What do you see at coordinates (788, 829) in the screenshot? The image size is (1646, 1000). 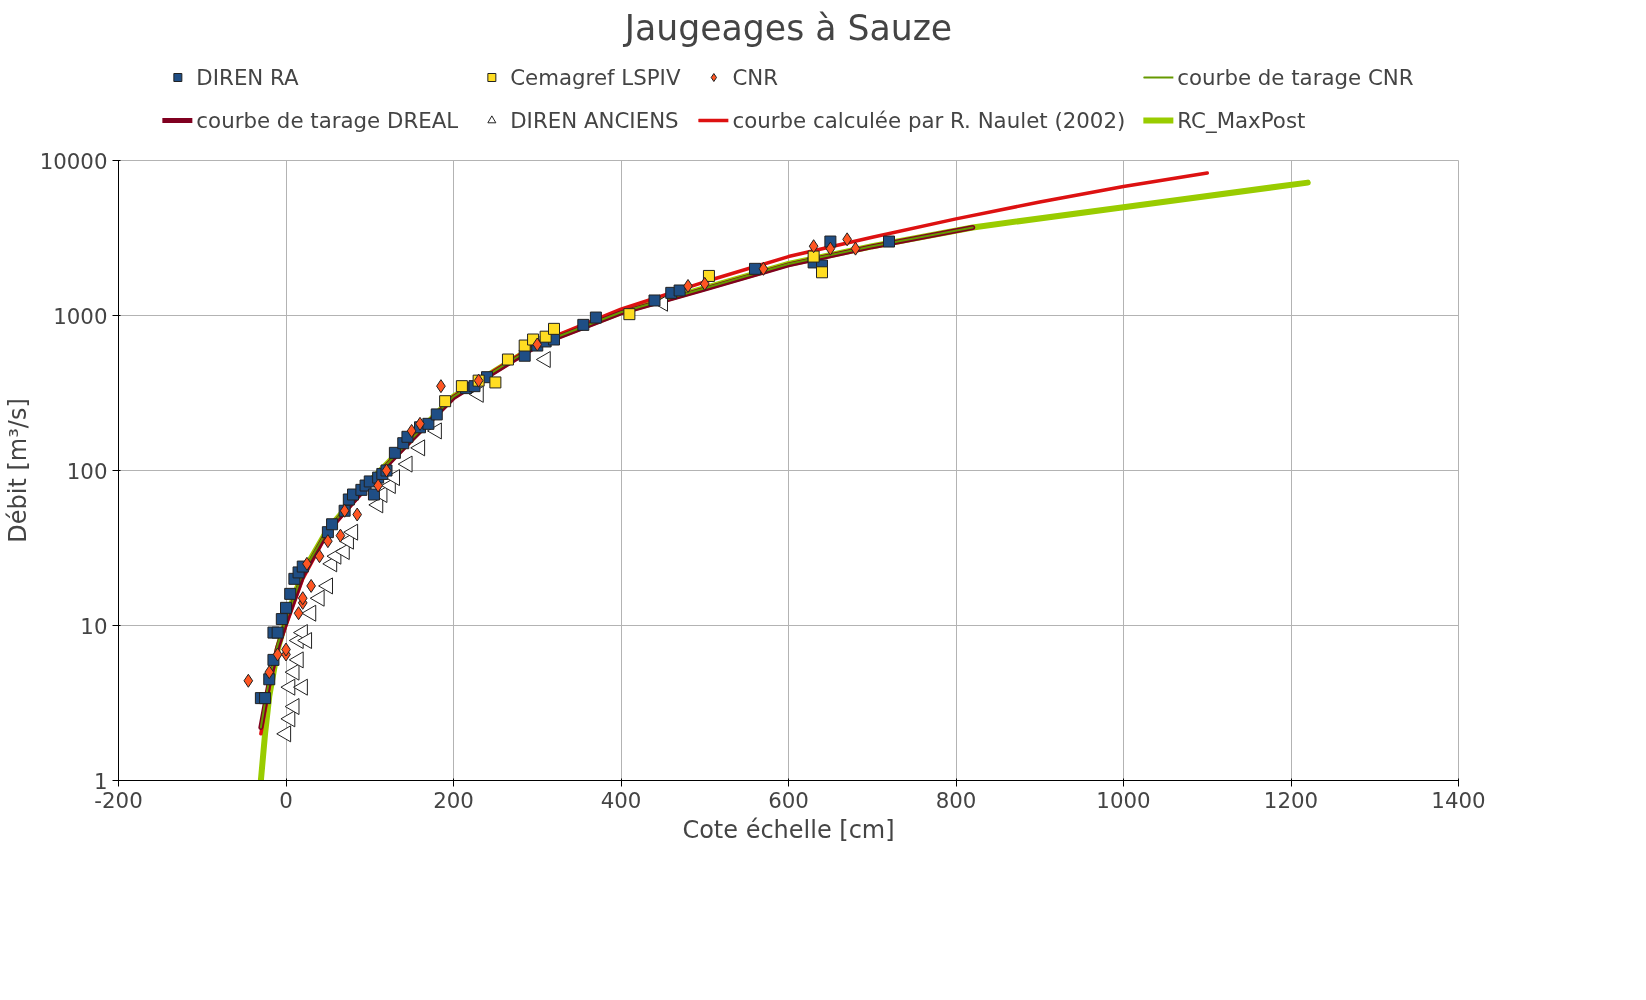 I see `x-axis-title: Cote échelle [cm]` at bounding box center [788, 829].